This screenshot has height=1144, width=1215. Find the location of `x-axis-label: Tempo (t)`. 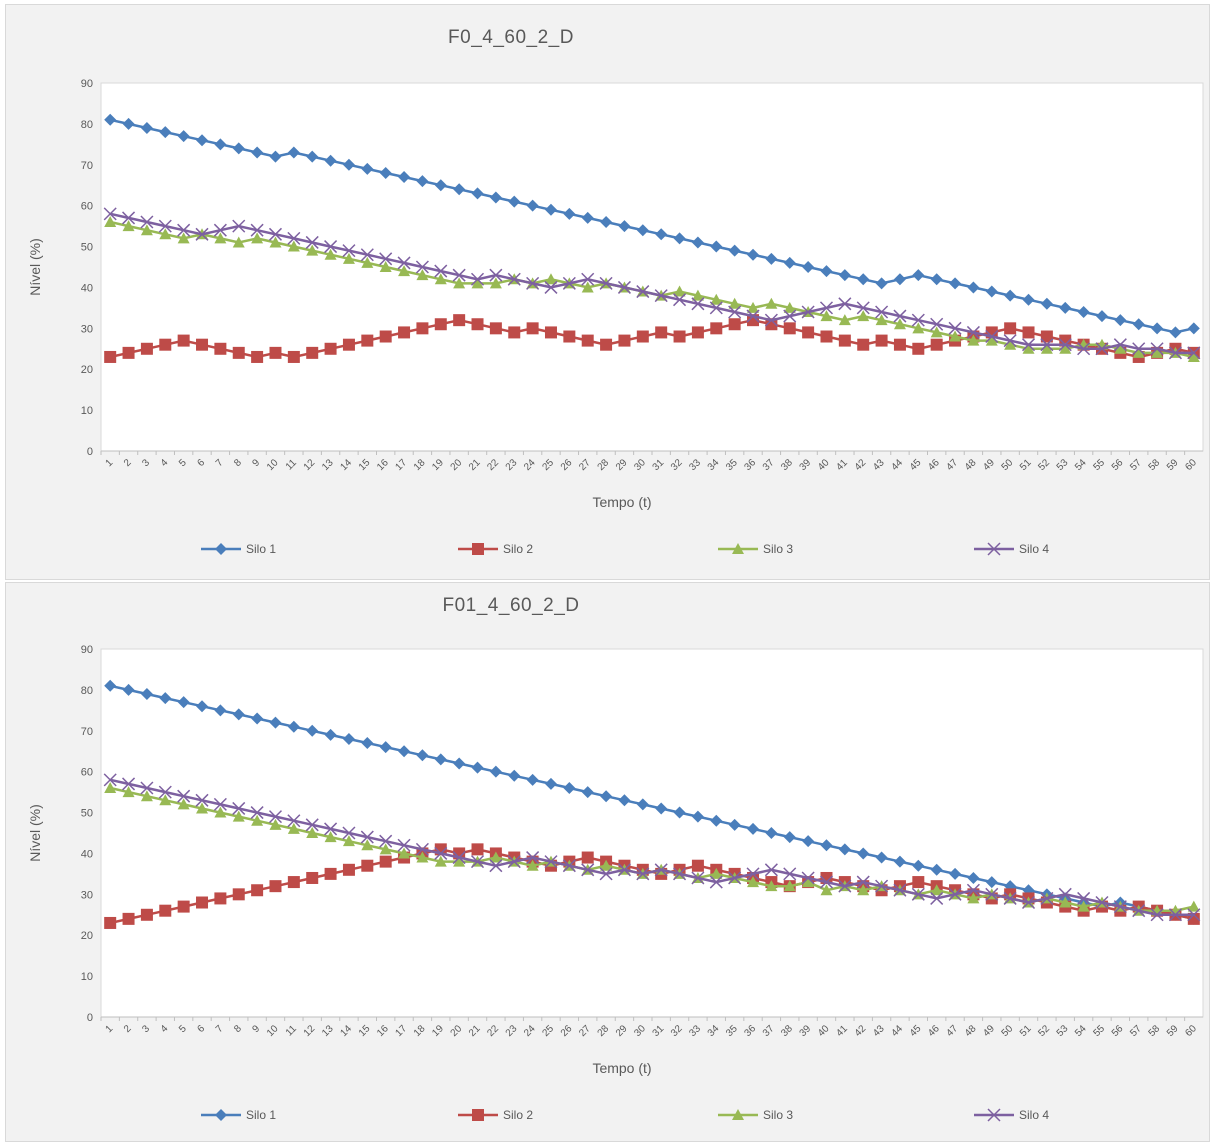

x-axis-label: Tempo (t) is located at coordinates (621, 1068).